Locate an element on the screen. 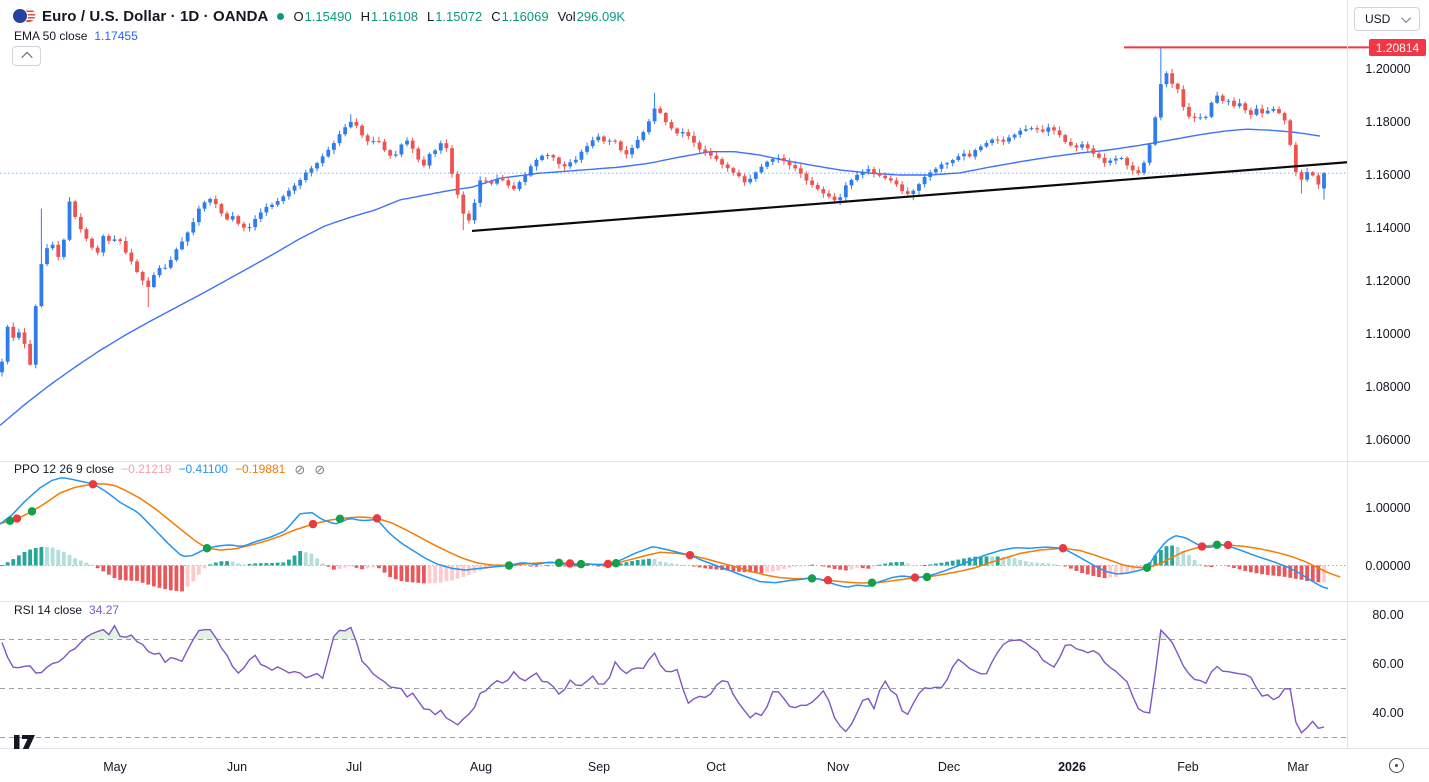 Image resolution: width=1429 pixels, height=782 pixels. price-axis-label: 1.18000 is located at coordinates (1388, 122).